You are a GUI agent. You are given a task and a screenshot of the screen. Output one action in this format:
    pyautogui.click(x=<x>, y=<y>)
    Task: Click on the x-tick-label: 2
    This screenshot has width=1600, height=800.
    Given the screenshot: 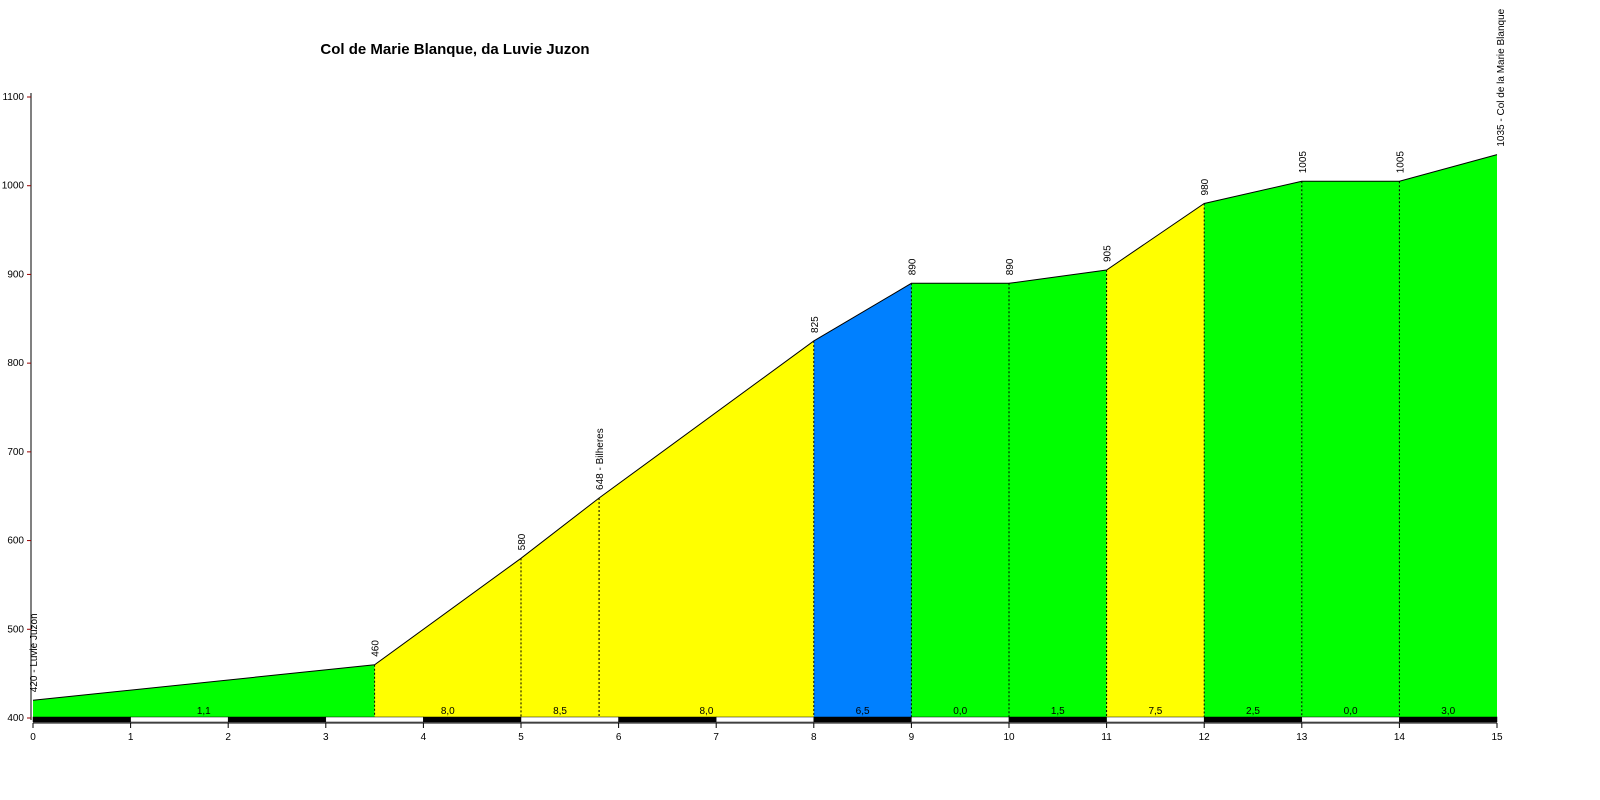 What is the action you would take?
    pyautogui.click(x=228, y=737)
    